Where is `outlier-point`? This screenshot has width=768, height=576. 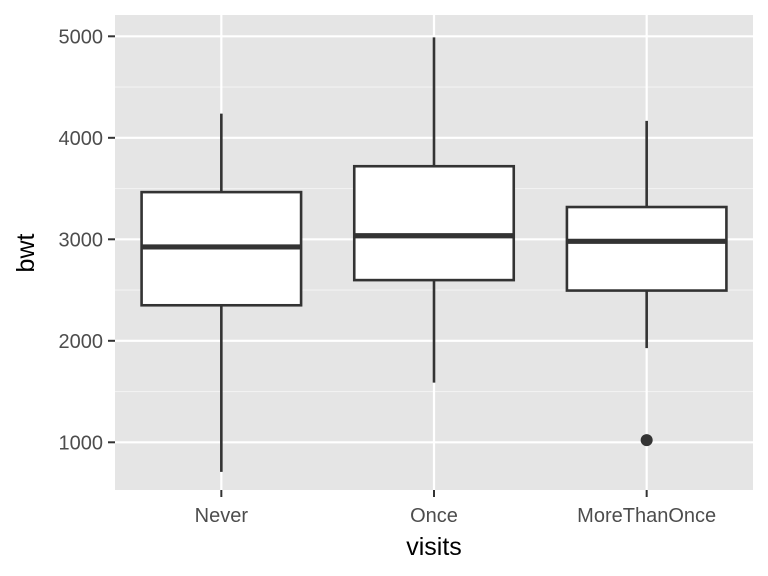
outlier-point is located at coordinates (646, 440).